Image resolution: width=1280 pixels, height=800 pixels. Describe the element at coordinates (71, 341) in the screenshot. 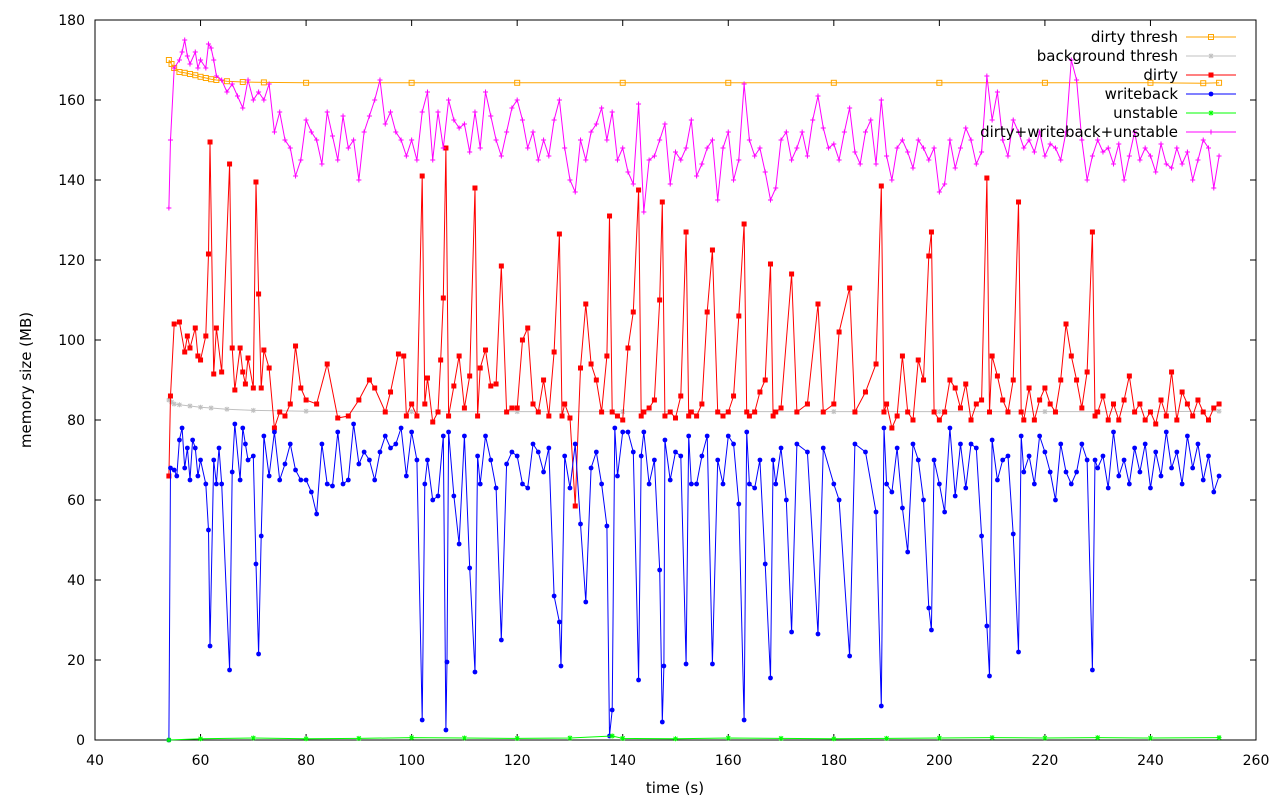

I see `y-tick-label: 100` at that location.